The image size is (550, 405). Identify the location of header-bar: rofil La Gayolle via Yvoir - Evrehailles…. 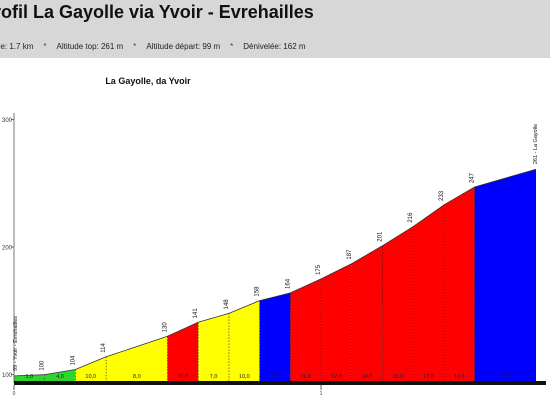
(275, 29).